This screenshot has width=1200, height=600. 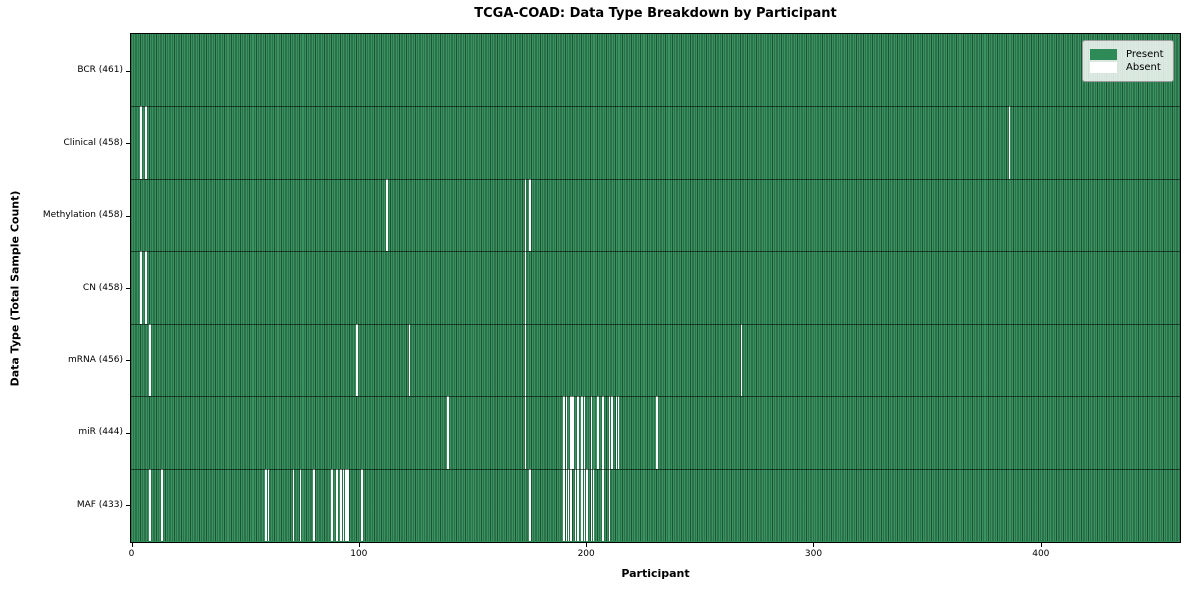 I want to click on y-tick-label: MAF (433), so click(x=99, y=504).